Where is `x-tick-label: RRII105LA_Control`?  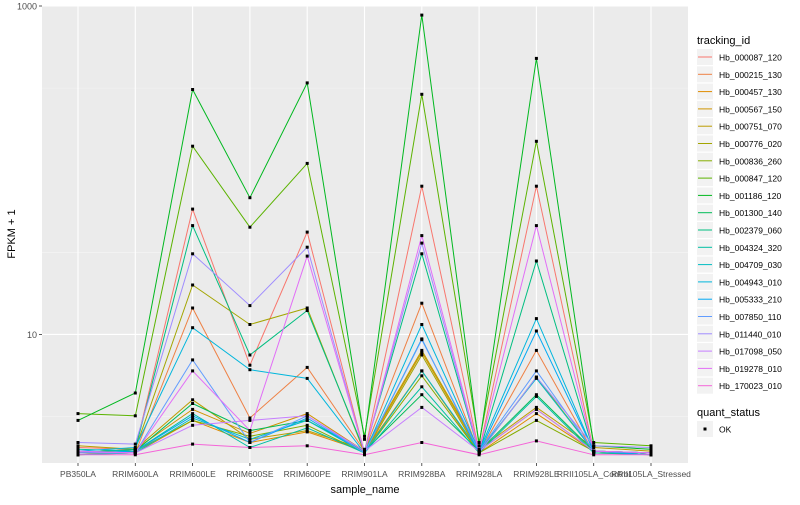
x-tick-label: RRII105LA_Control is located at coordinates (594, 474).